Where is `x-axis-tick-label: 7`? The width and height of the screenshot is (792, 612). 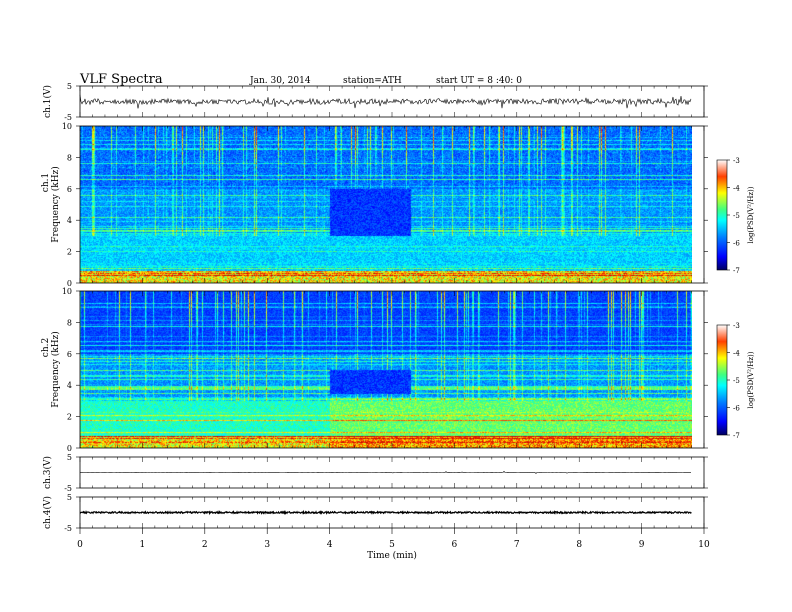
x-axis-tick-label: 7 is located at coordinates (517, 545).